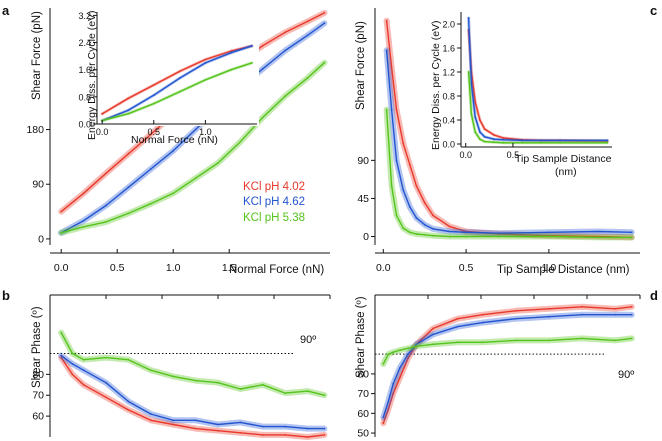 This screenshot has width=662, height=441. Describe the element at coordinates (363, 374) in the screenshot. I see `d-ytick-label: 80` at that location.